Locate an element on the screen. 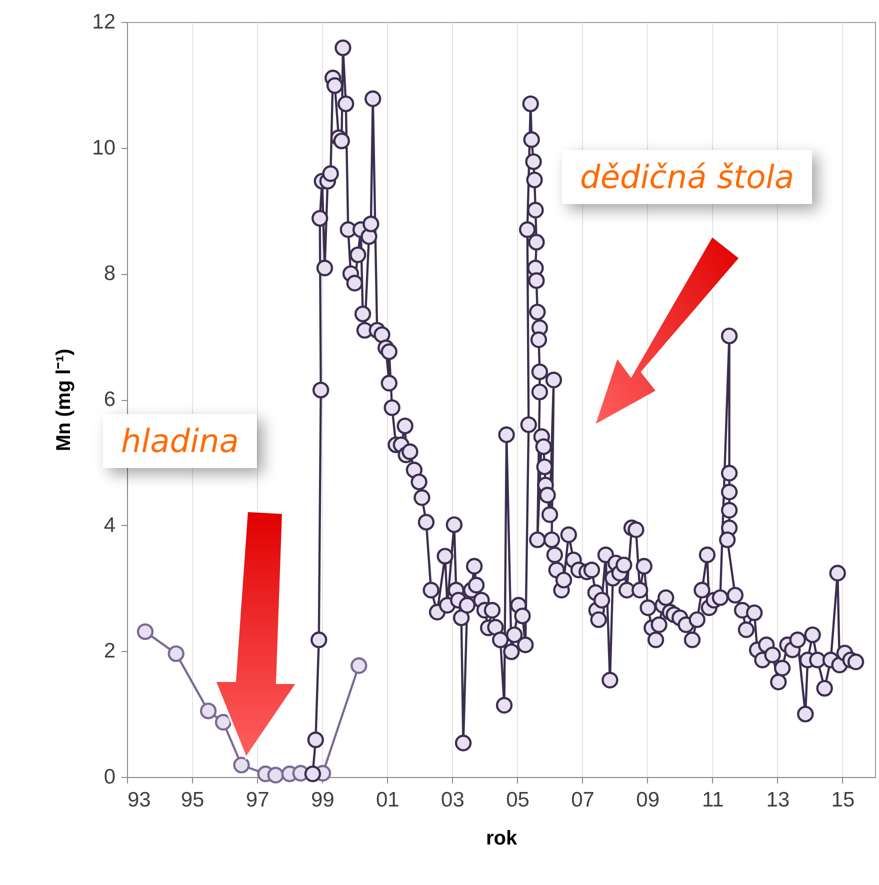 This screenshot has width=879, height=885. x-tick-label: 11 is located at coordinates (713, 800).